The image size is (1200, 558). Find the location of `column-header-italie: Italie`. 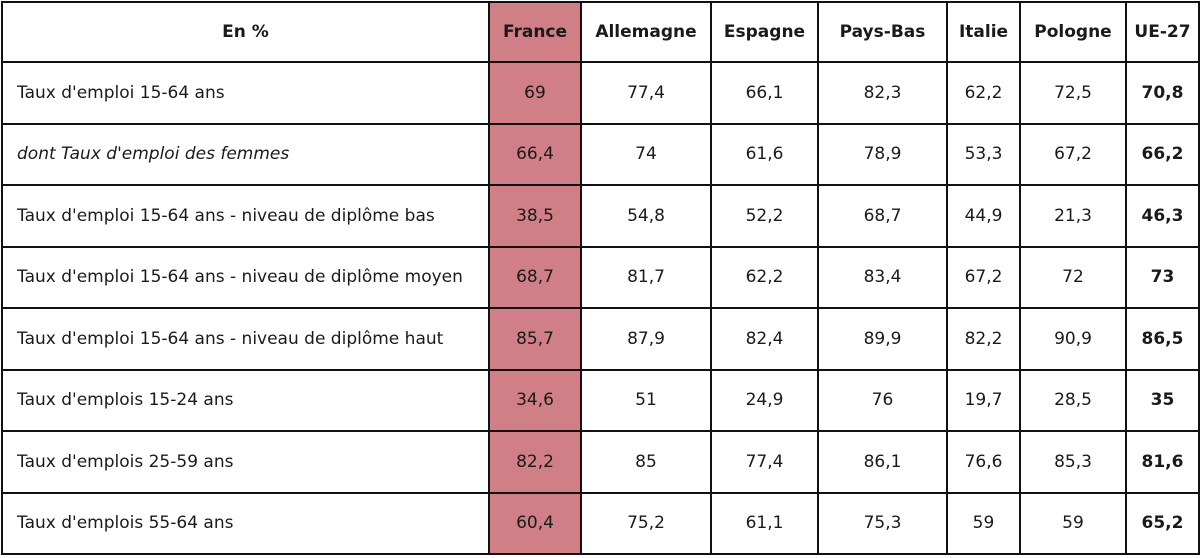

column-header-italie: Italie is located at coordinates (983, 32).